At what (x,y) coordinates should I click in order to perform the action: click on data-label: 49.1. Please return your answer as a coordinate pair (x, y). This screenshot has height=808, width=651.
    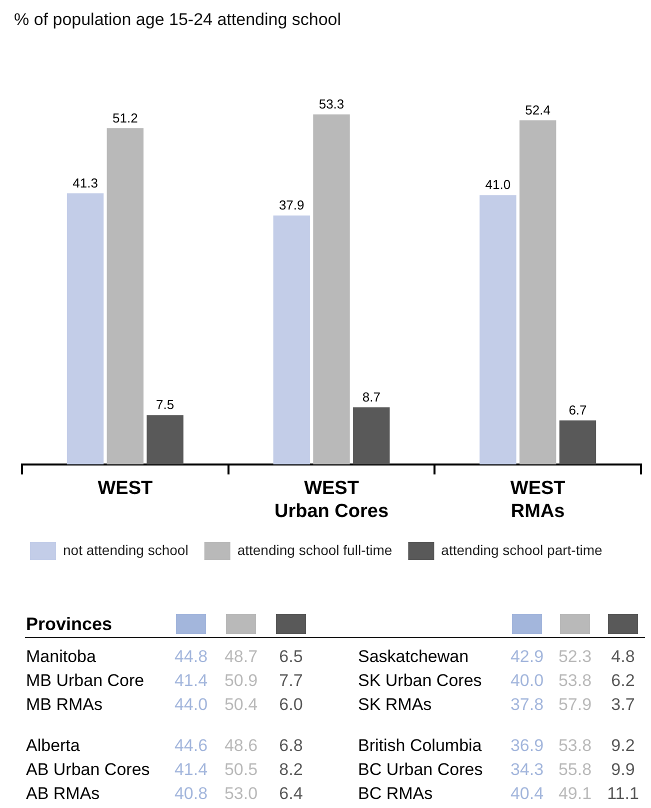
    Looking at the image, I should click on (575, 794).